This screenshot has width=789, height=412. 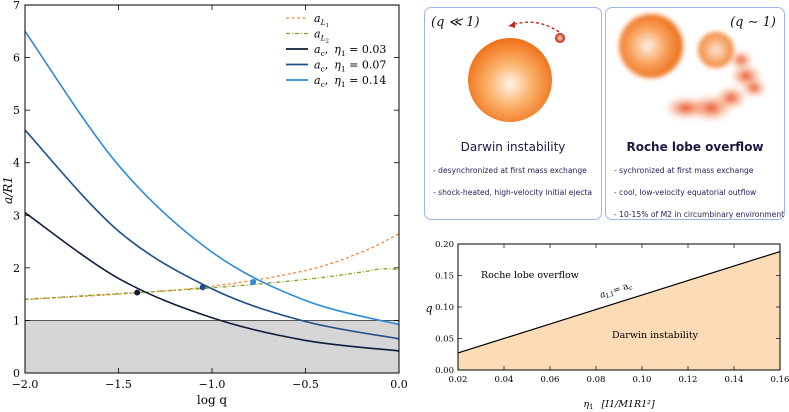 What do you see at coordinates (455, 22) in the screenshot?
I see `darwin-q-label: (q ≪ 1)` at bounding box center [455, 22].